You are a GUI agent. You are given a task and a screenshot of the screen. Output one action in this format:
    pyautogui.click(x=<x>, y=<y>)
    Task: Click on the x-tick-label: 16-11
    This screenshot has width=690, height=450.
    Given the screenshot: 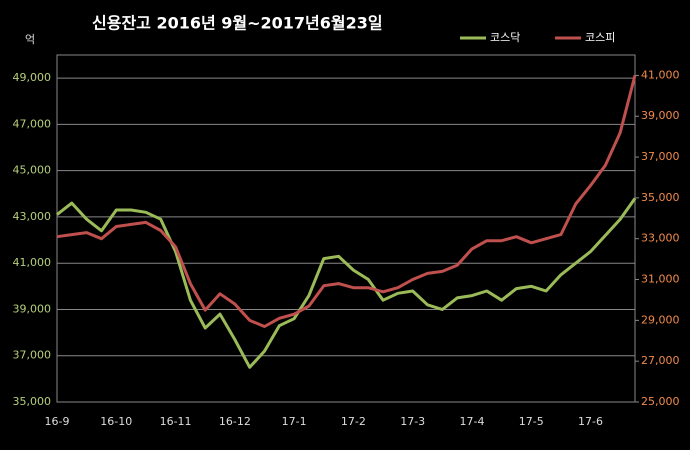 What is the action you would take?
    pyautogui.click(x=176, y=421)
    